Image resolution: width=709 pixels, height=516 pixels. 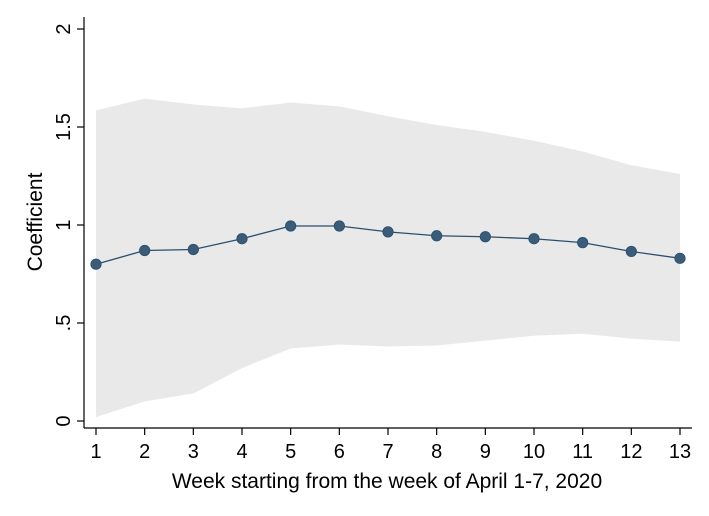 I want to click on y-ticks: 0 .5 1 1.5 2, so click(x=68, y=225).